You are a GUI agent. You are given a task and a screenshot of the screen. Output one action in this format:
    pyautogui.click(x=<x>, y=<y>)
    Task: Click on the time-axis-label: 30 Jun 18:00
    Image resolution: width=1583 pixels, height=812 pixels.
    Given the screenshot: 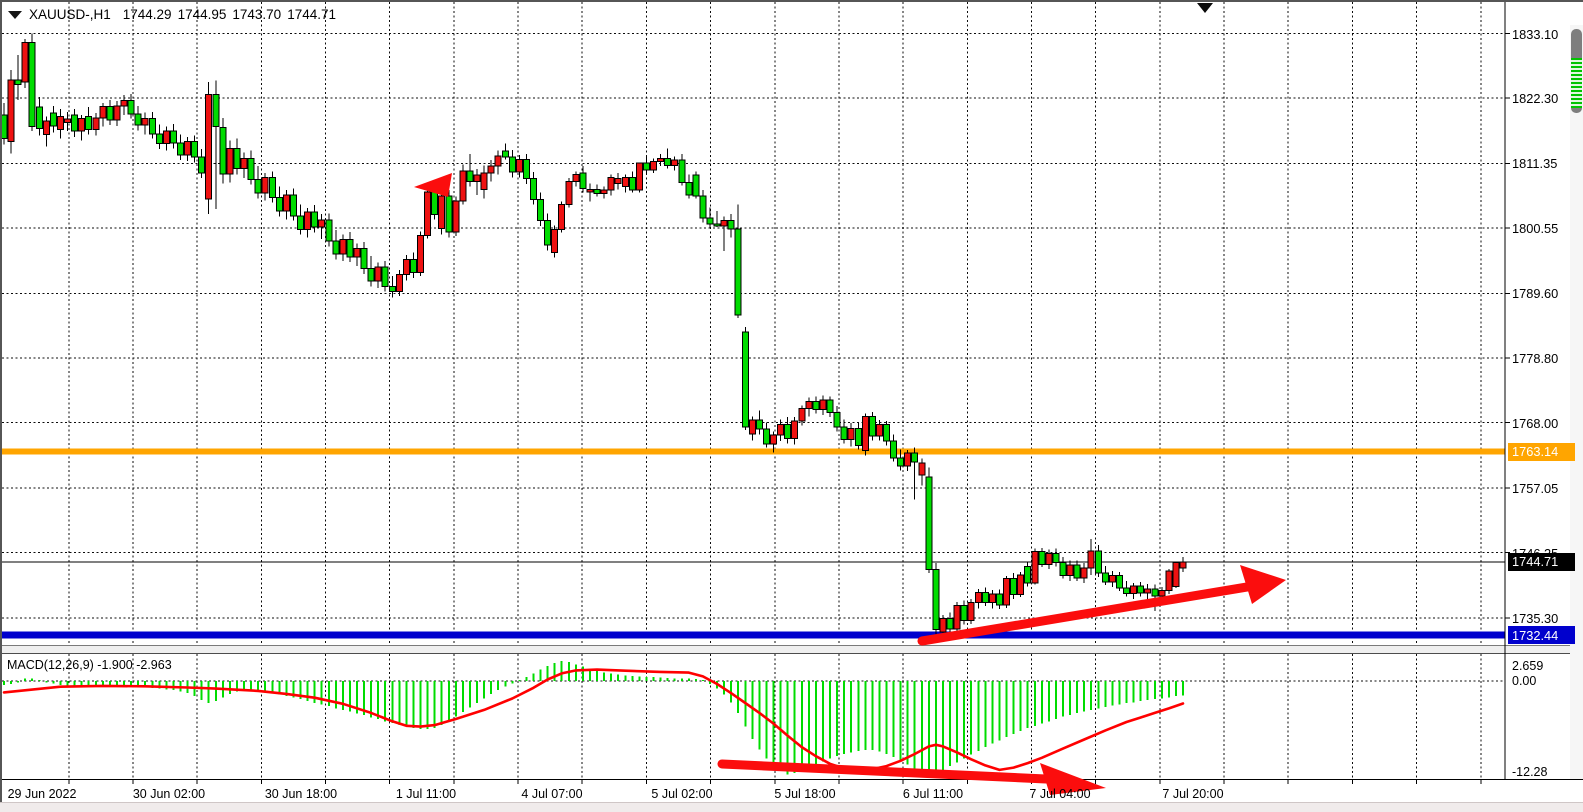 What is the action you would take?
    pyautogui.click(x=301, y=794)
    